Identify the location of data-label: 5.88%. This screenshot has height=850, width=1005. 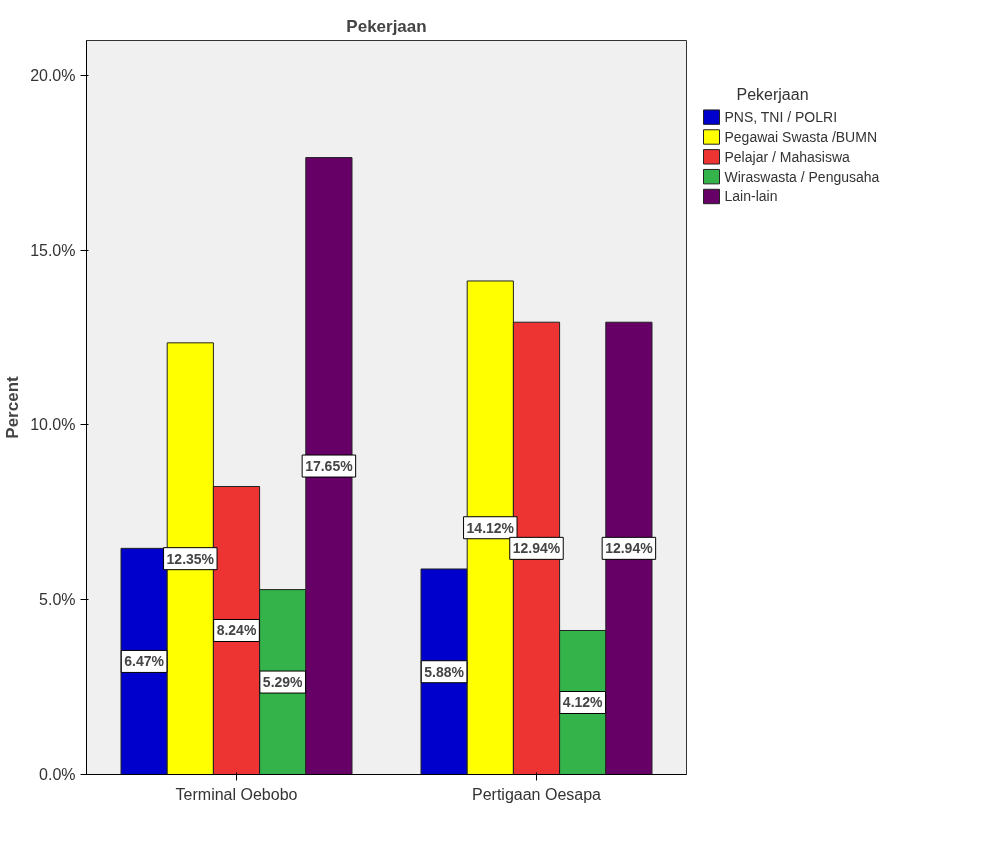
(444, 671).